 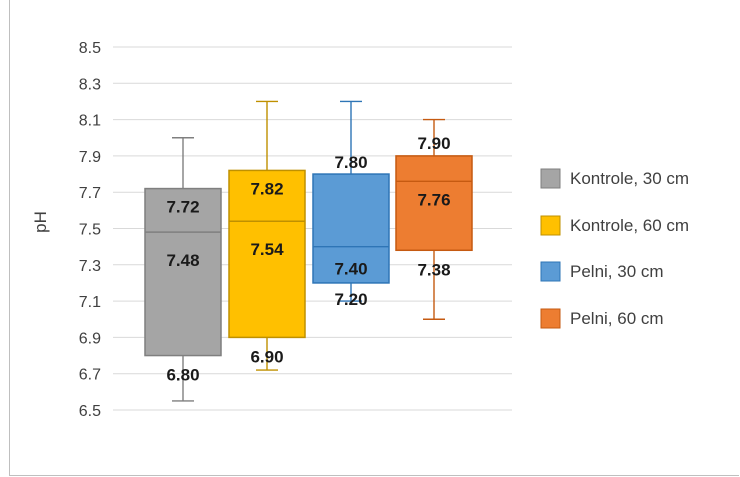 I want to click on data-label-q1: 6.90, so click(x=266, y=356).